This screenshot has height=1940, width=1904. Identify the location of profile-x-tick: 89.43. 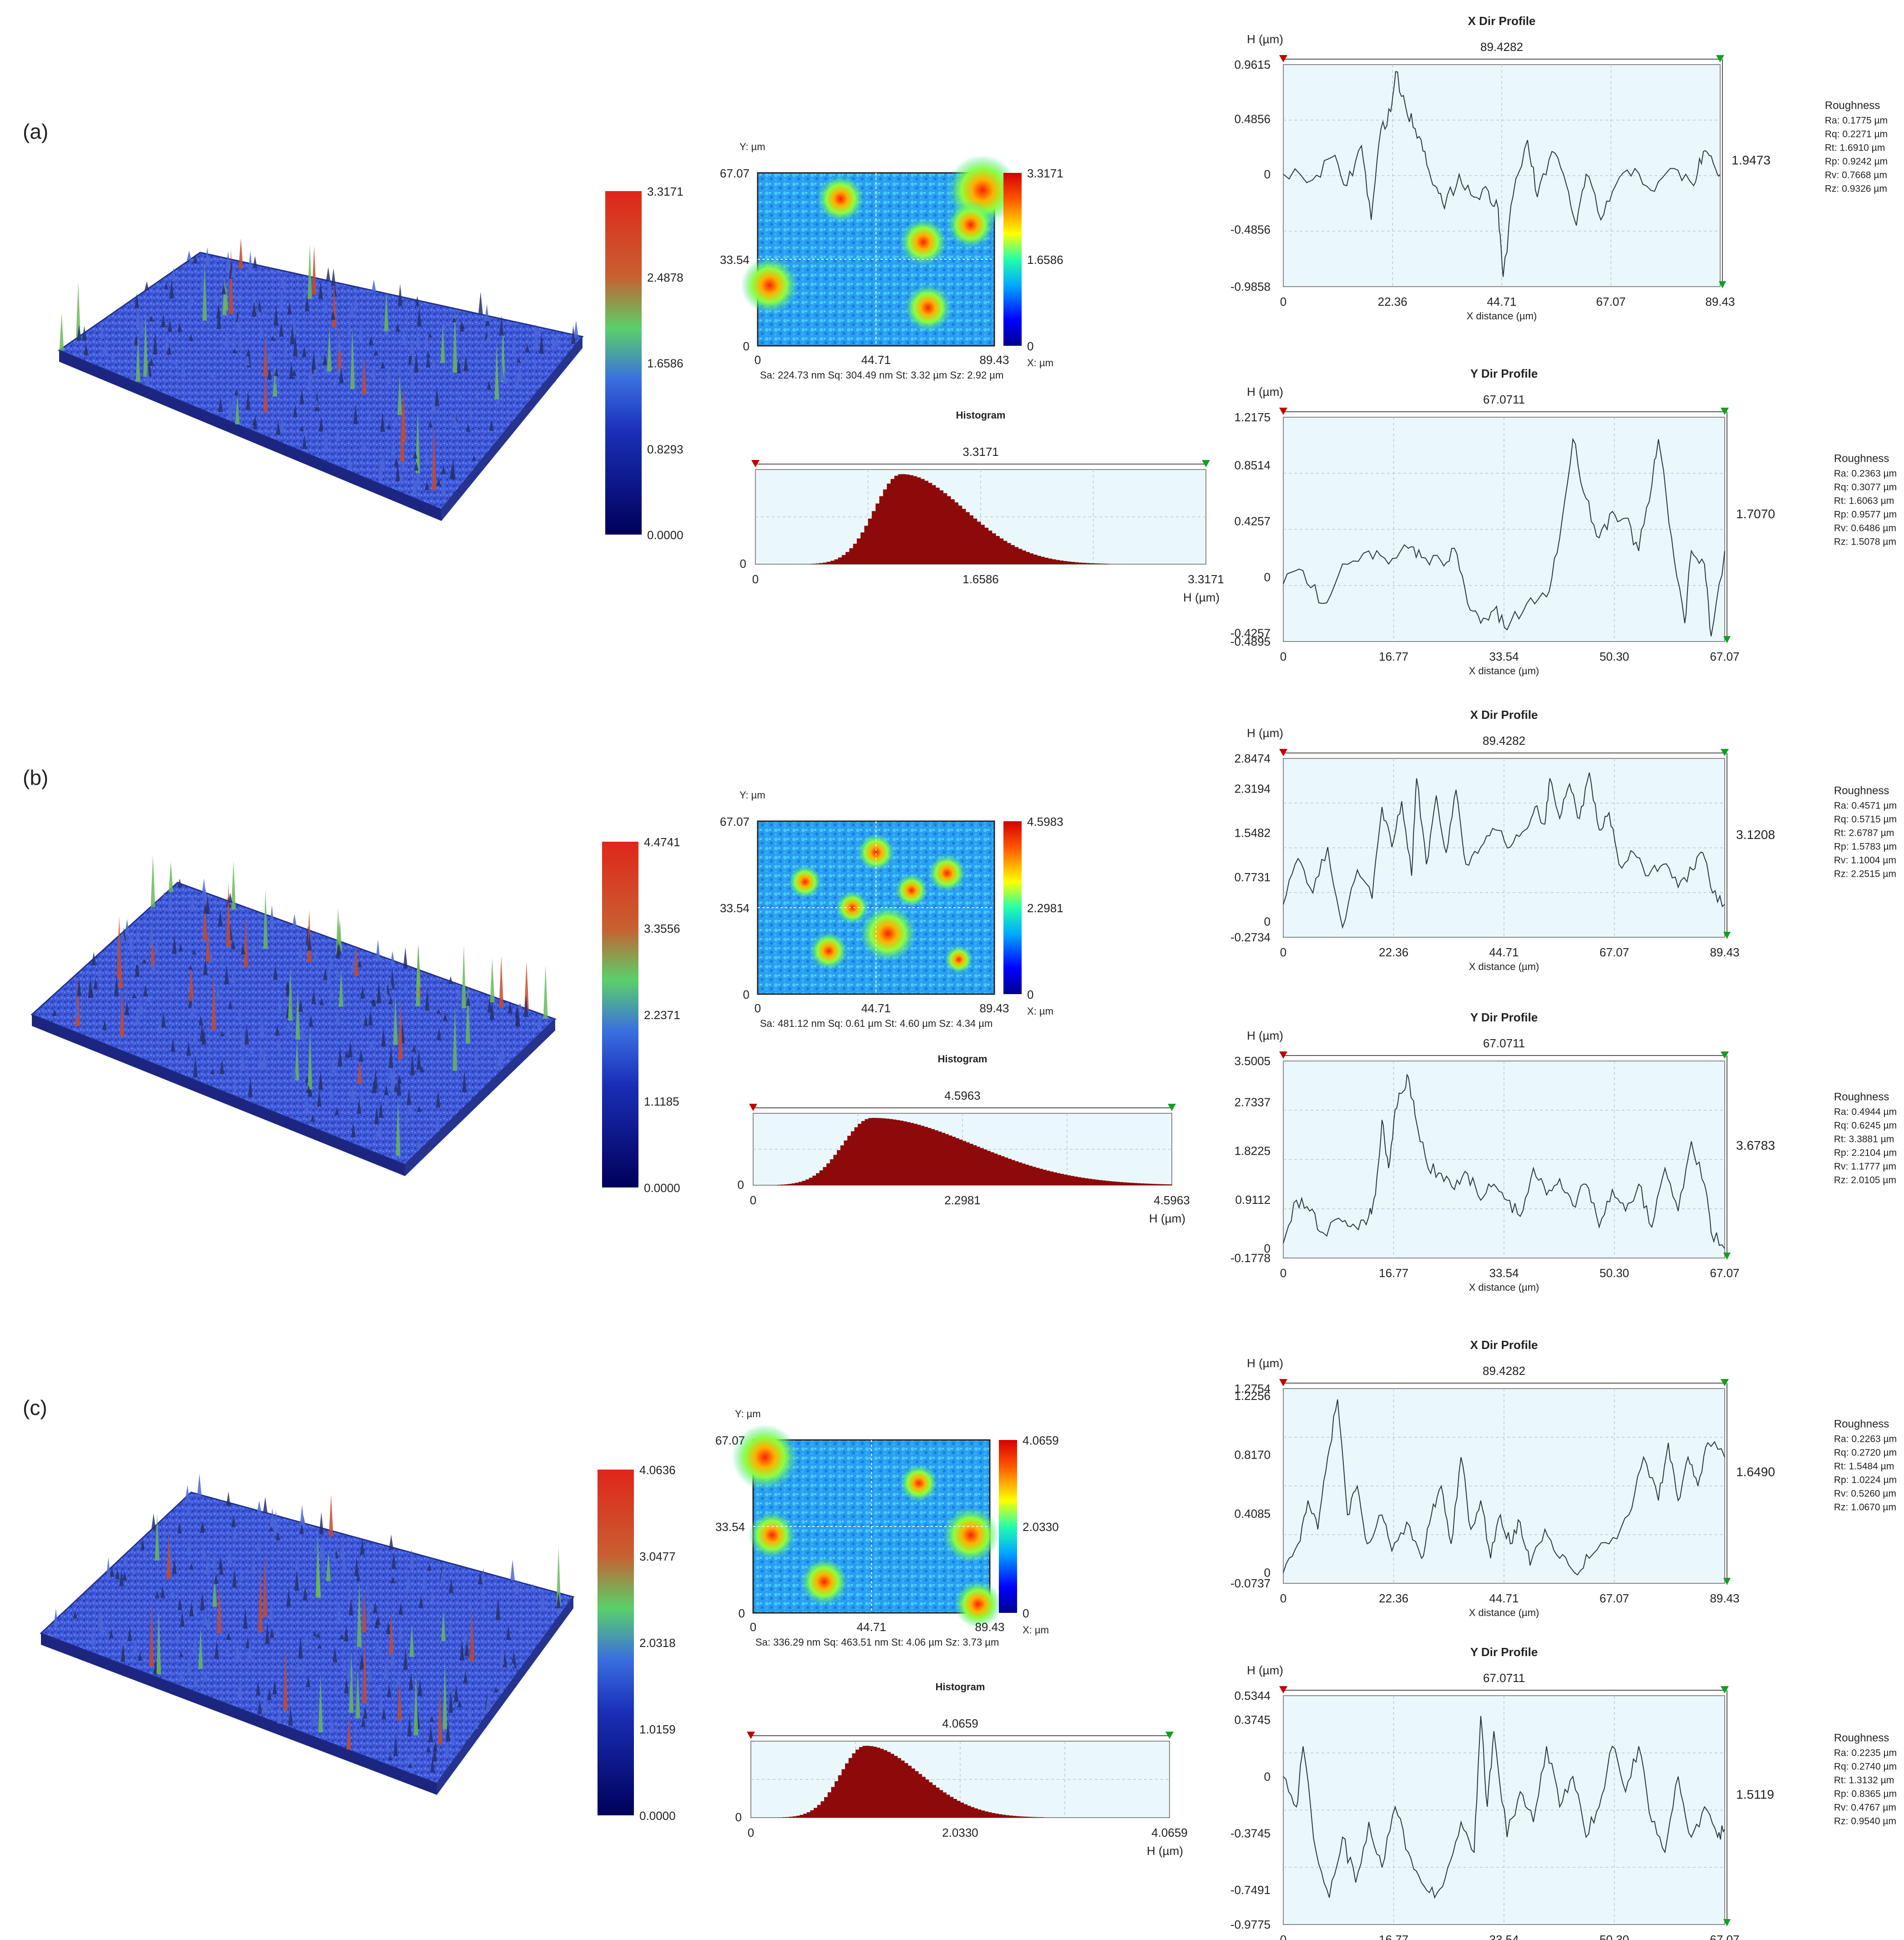
(1720, 302).